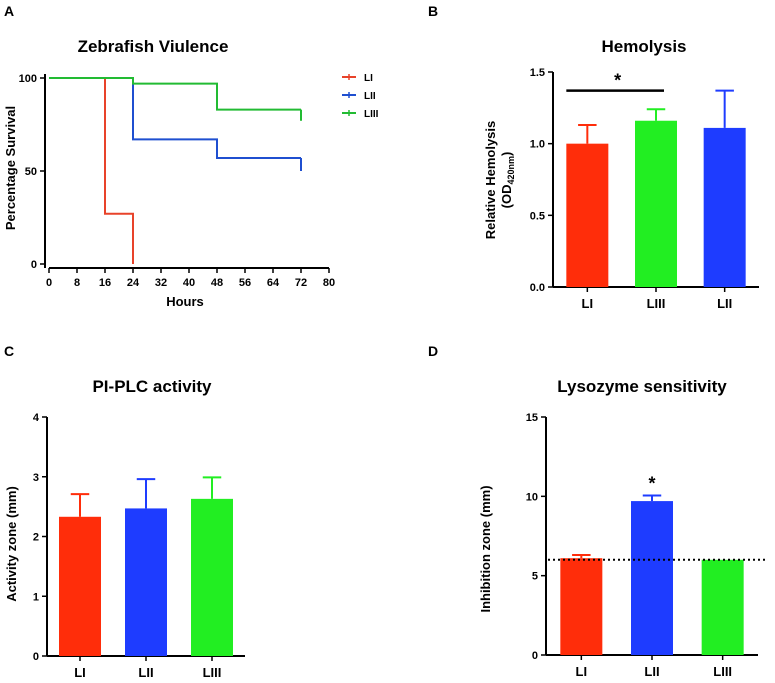 The image size is (775, 683). I want to click on plc-y-tick-label: 2, so click(36, 538).